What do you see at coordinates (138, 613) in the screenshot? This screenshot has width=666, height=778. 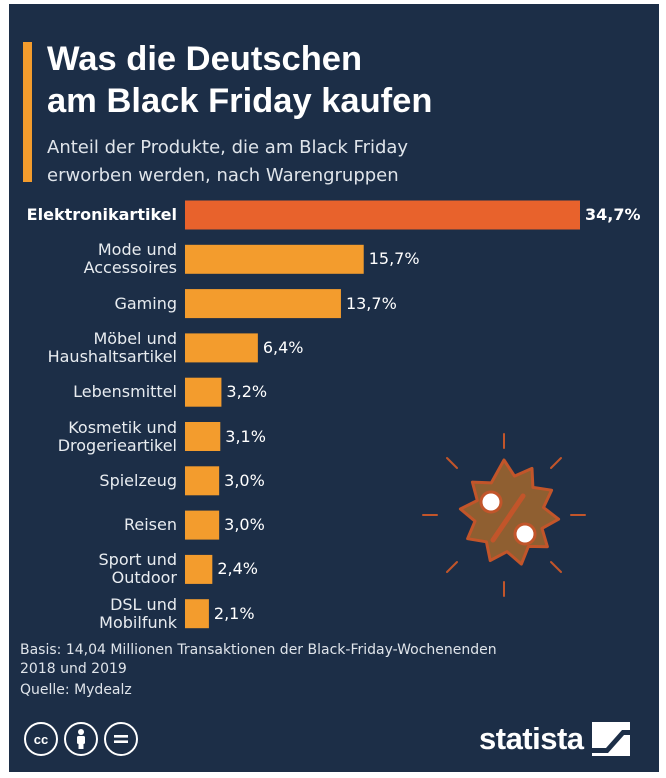 I see `category-label: DSL und Mobilfunk` at bounding box center [138, 613].